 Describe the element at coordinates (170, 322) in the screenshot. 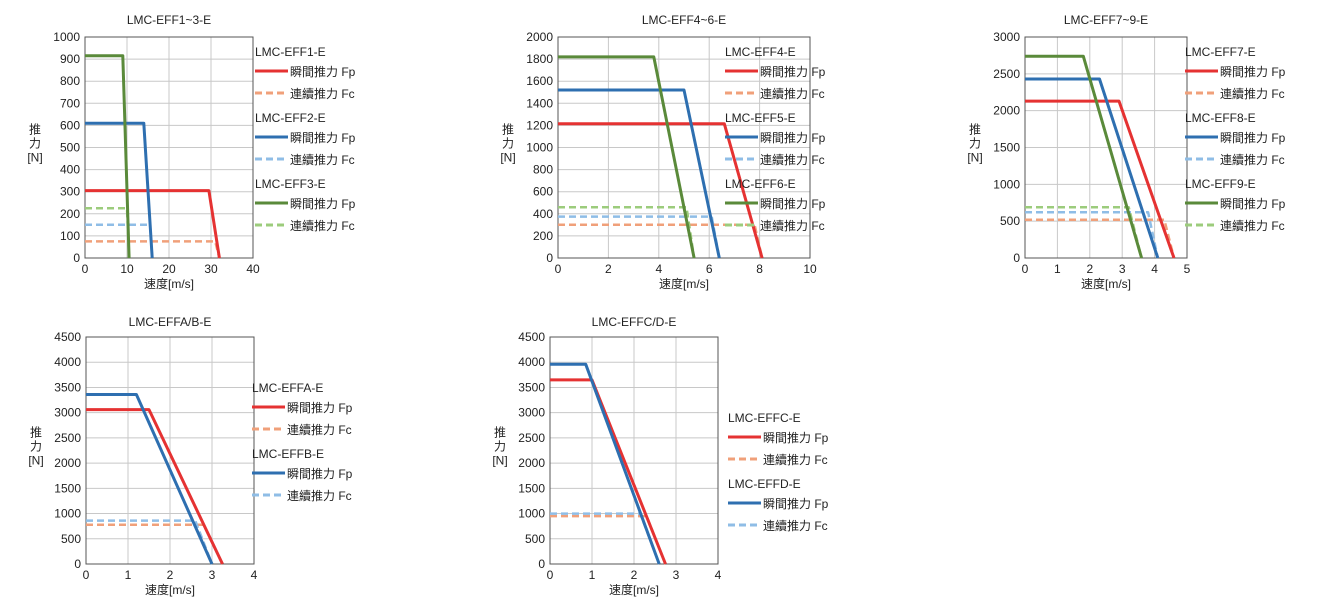

I see `chart-title: LMC-EFFA/B-E` at that location.